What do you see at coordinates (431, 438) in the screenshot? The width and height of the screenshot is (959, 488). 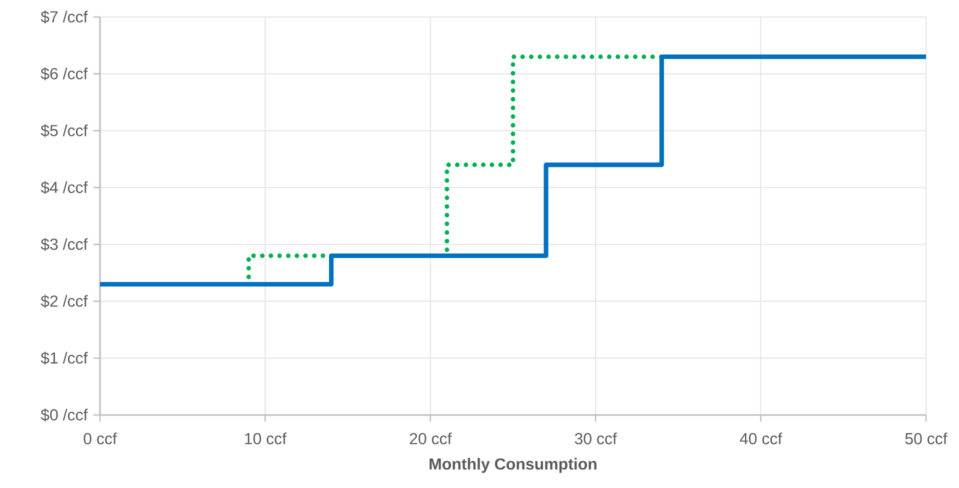 I see `x-tick-label: 20 ccf` at bounding box center [431, 438].